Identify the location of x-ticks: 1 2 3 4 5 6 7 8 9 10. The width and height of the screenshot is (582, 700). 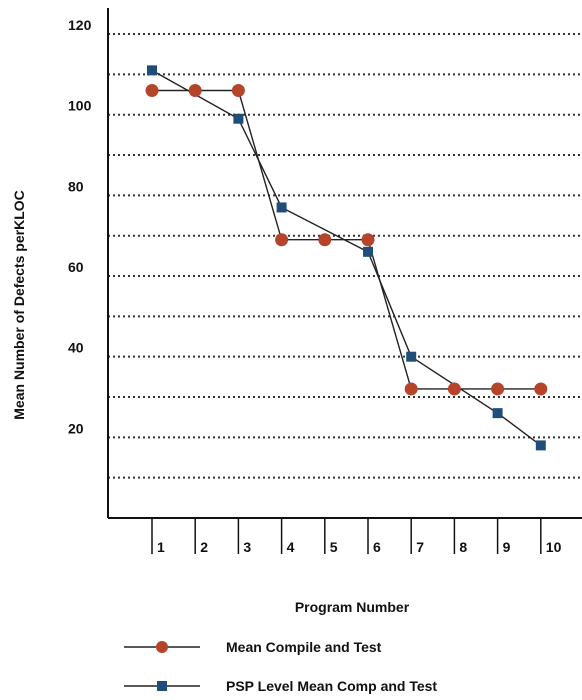
(356, 536).